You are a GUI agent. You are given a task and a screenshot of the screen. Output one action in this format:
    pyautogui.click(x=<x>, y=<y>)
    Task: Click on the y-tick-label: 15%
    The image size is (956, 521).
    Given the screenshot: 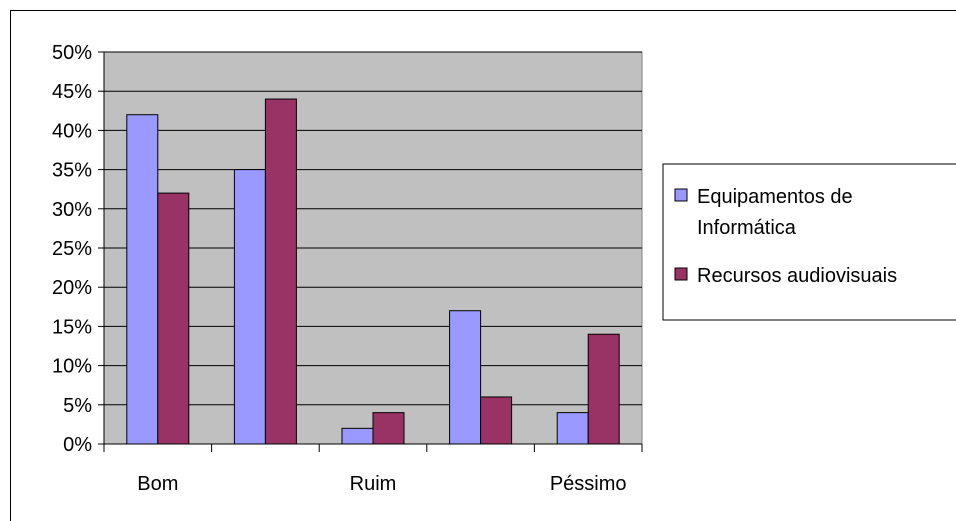 What is the action you would take?
    pyautogui.click(x=72, y=327)
    